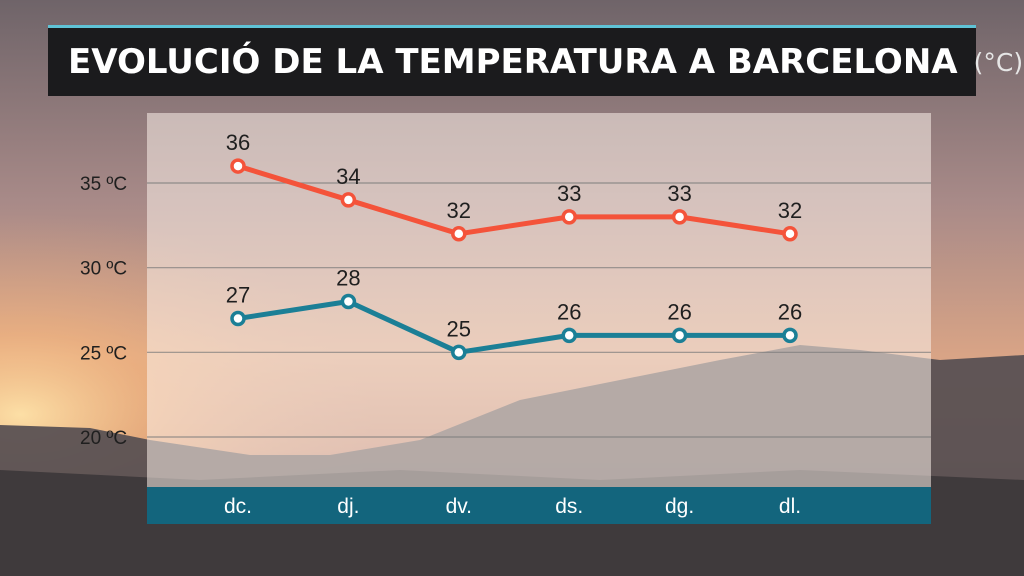 Image resolution: width=1024 pixels, height=576 pixels. I want to click on x-tick-label: dg., so click(679, 506).